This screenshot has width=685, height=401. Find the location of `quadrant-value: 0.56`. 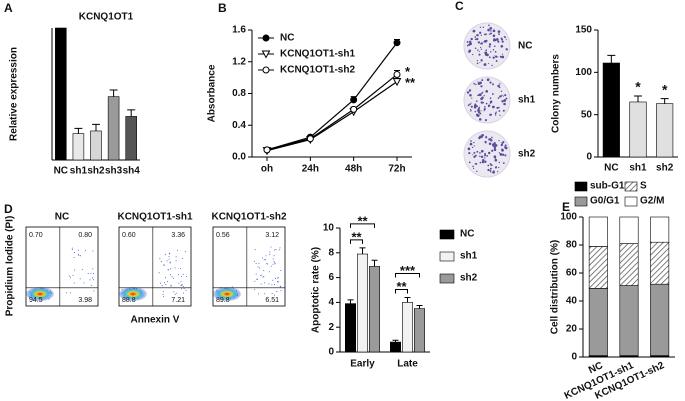

quadrant-value: 0.56 is located at coordinates (223, 235).